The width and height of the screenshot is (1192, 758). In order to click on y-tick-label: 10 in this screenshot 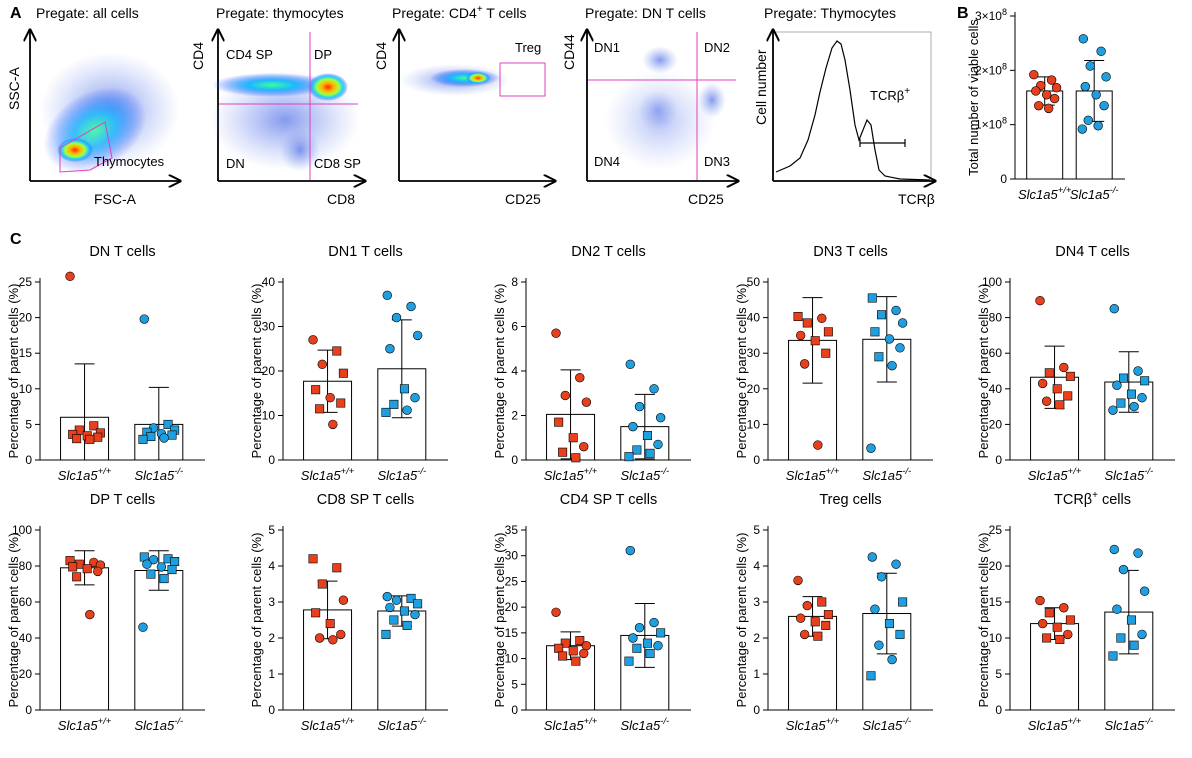, I will do `click(754, 424)`.